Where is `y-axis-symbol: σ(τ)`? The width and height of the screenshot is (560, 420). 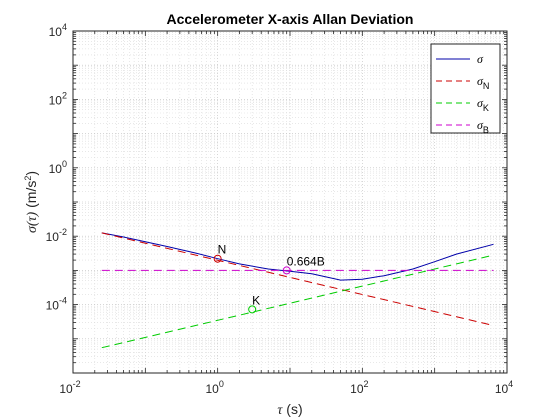
y-axis-symbol: σ(τ) is located at coordinates (32, 222).